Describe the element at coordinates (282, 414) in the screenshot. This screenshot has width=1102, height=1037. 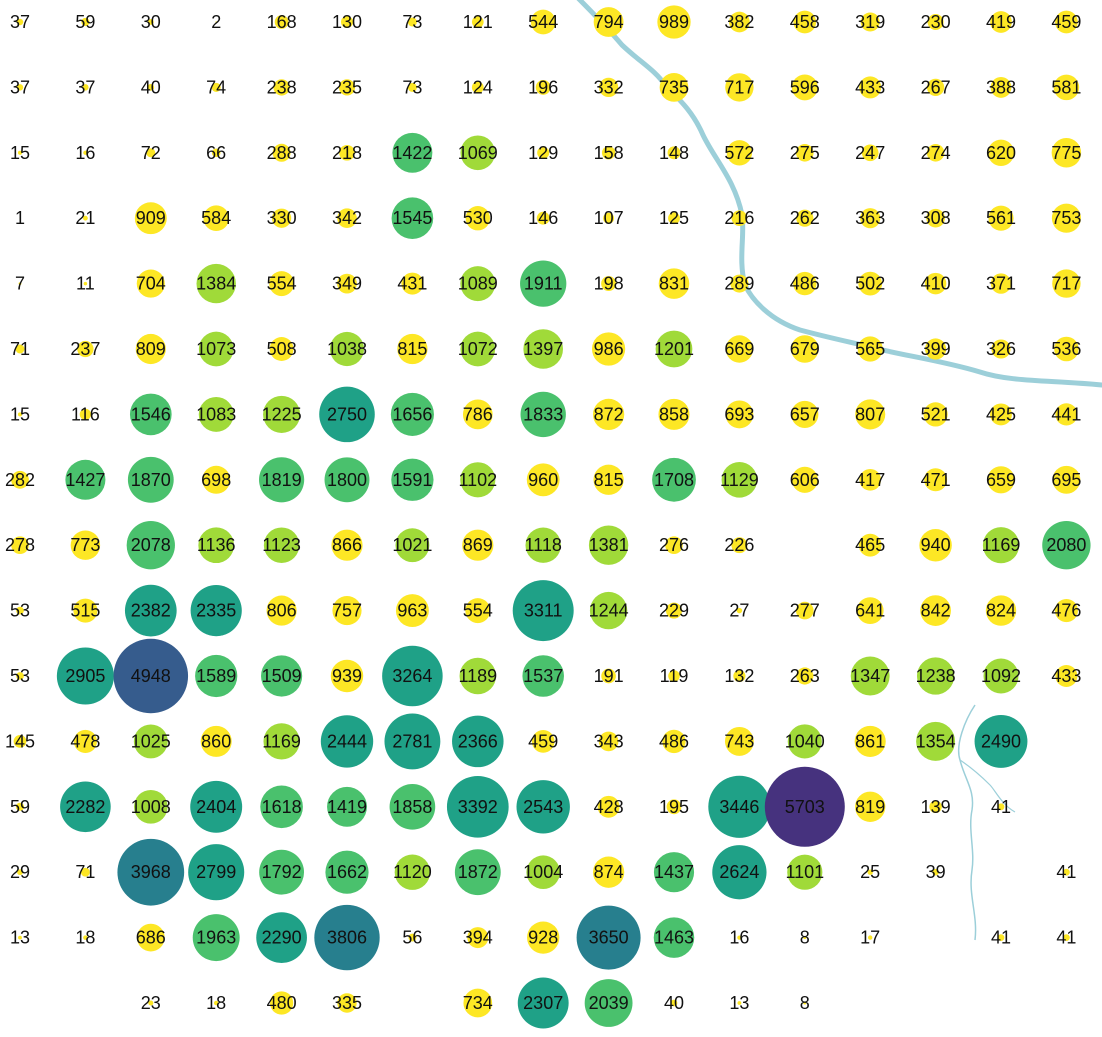
I see `cell-label: 1225` at that location.